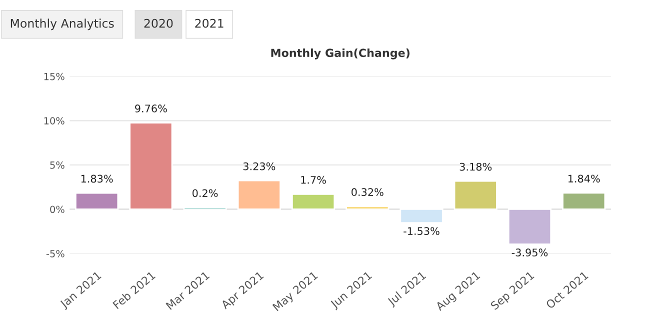  What do you see at coordinates (97, 178) in the screenshot?
I see `data-label: 1.83%` at bounding box center [97, 178].